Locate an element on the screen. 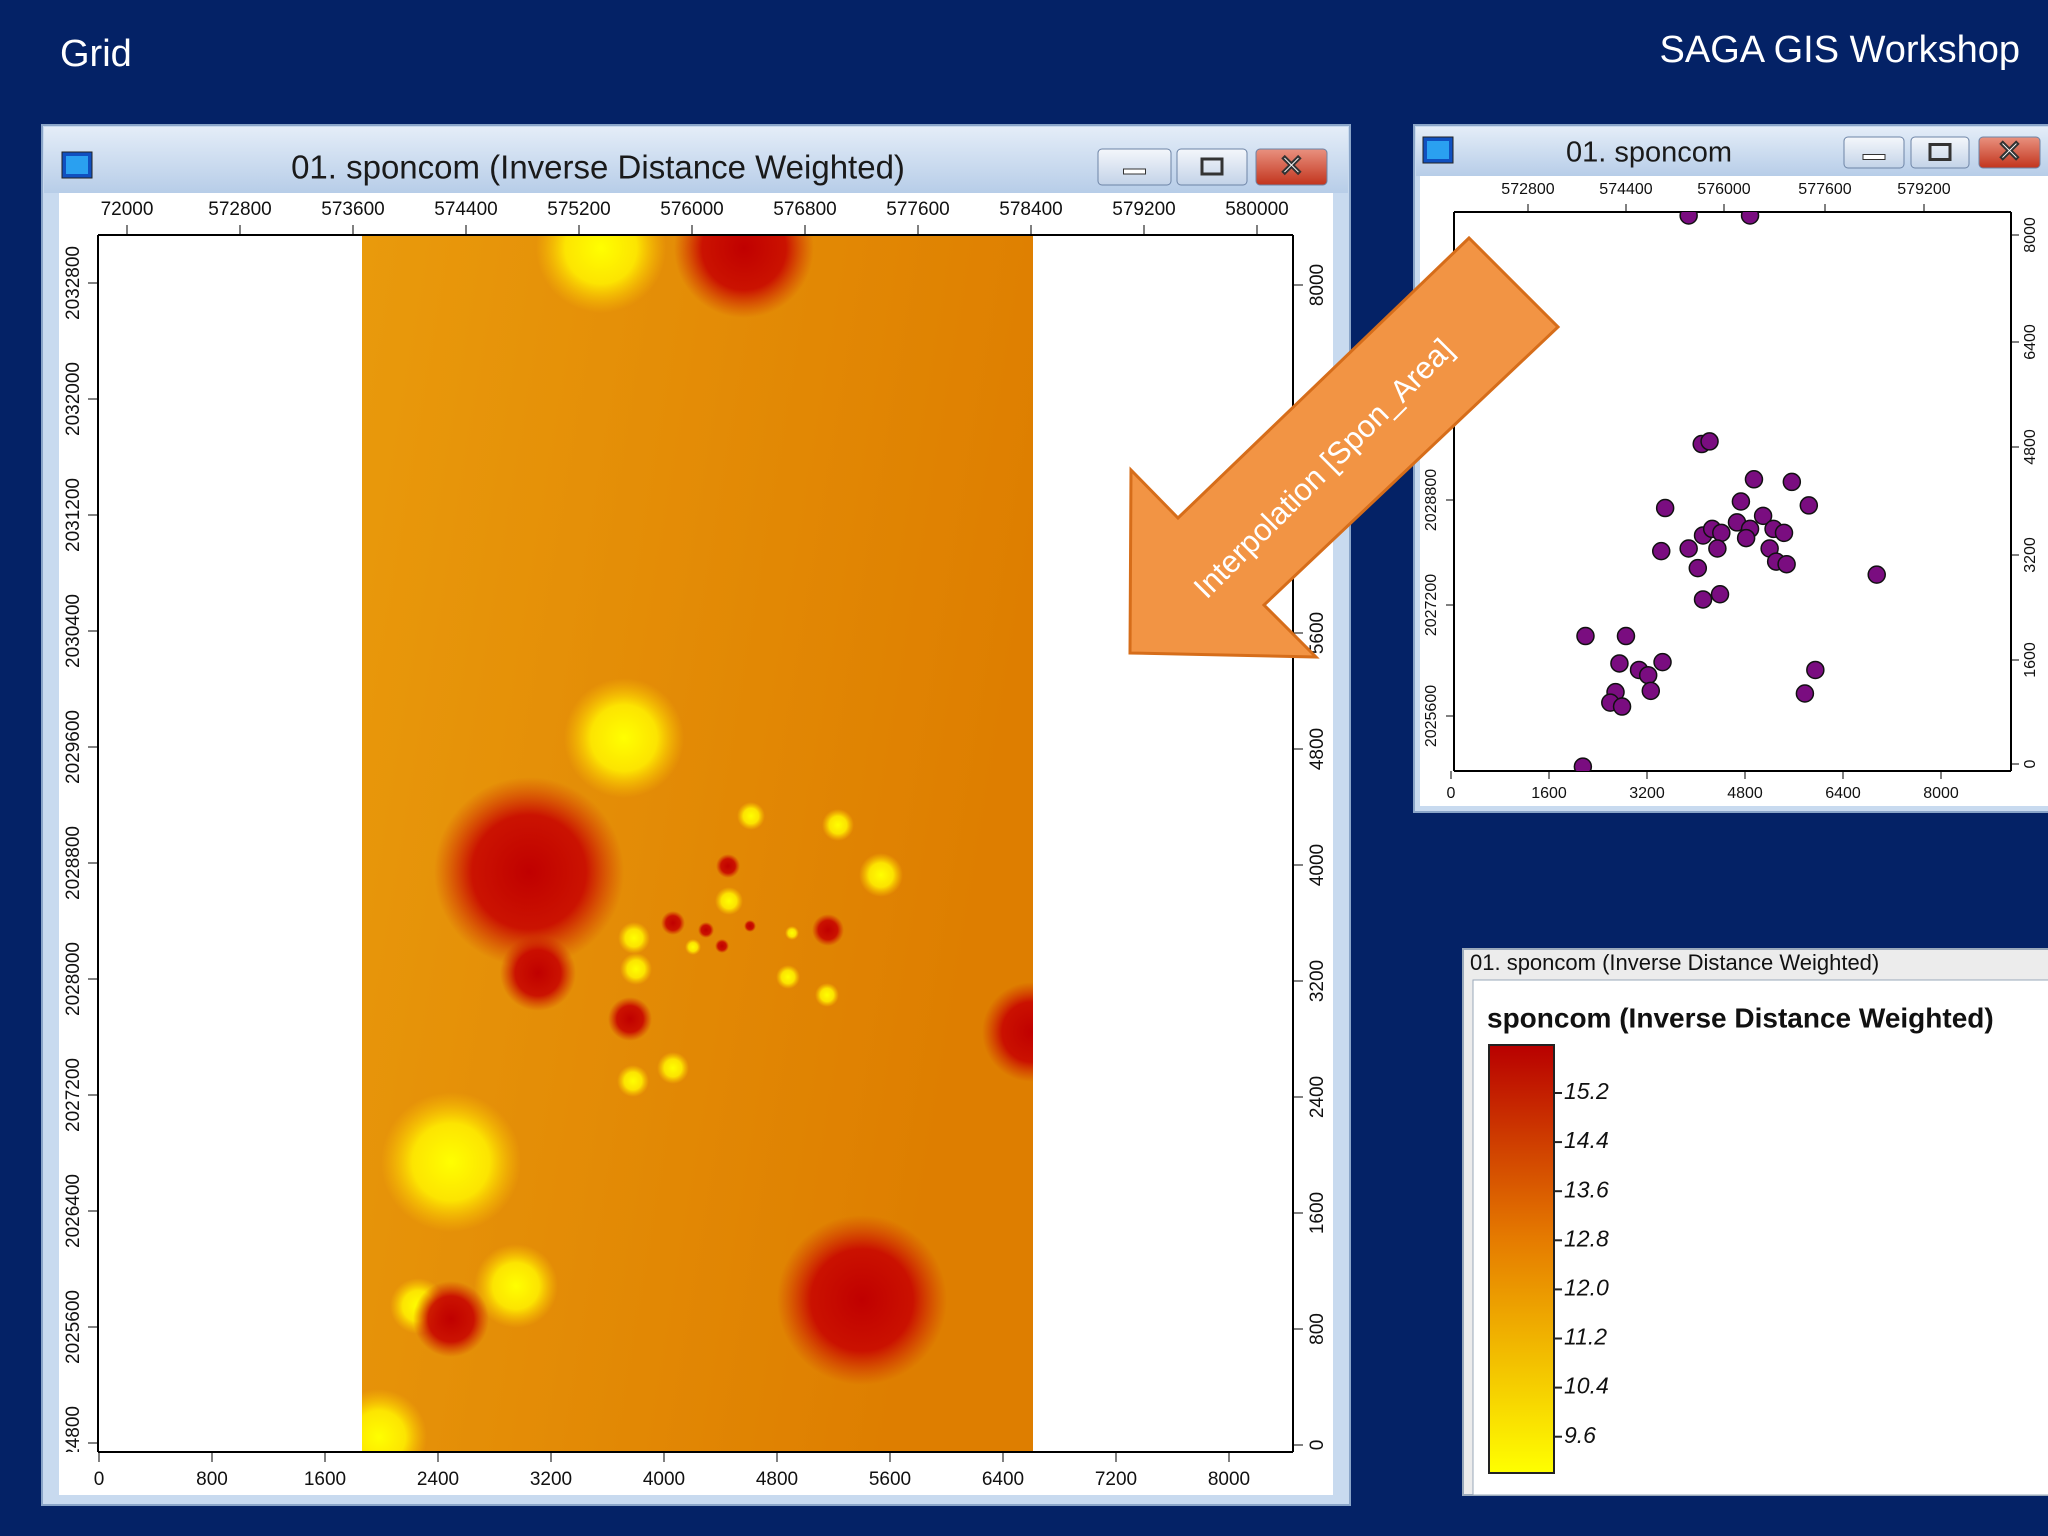 This screenshot has width=2048, height=1536. interpolation-arrow is located at coordinates (1344, 447).